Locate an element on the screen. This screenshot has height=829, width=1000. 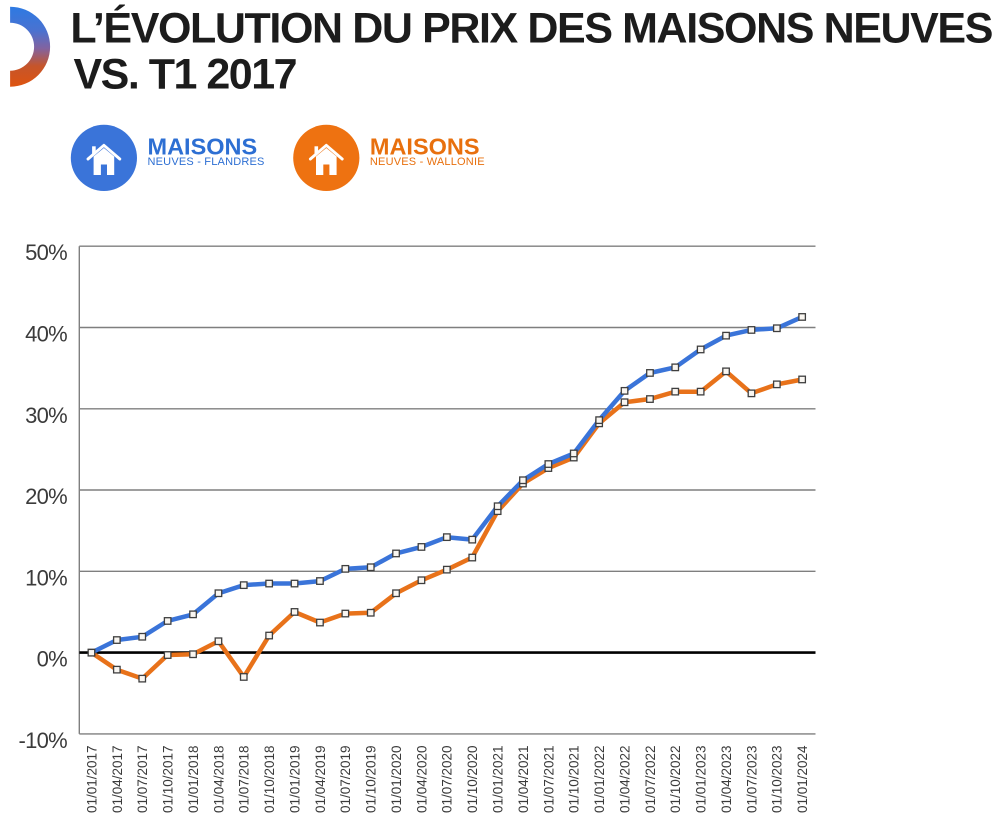
svg-text: 01/01/2022 is located at coordinates (599, 779).